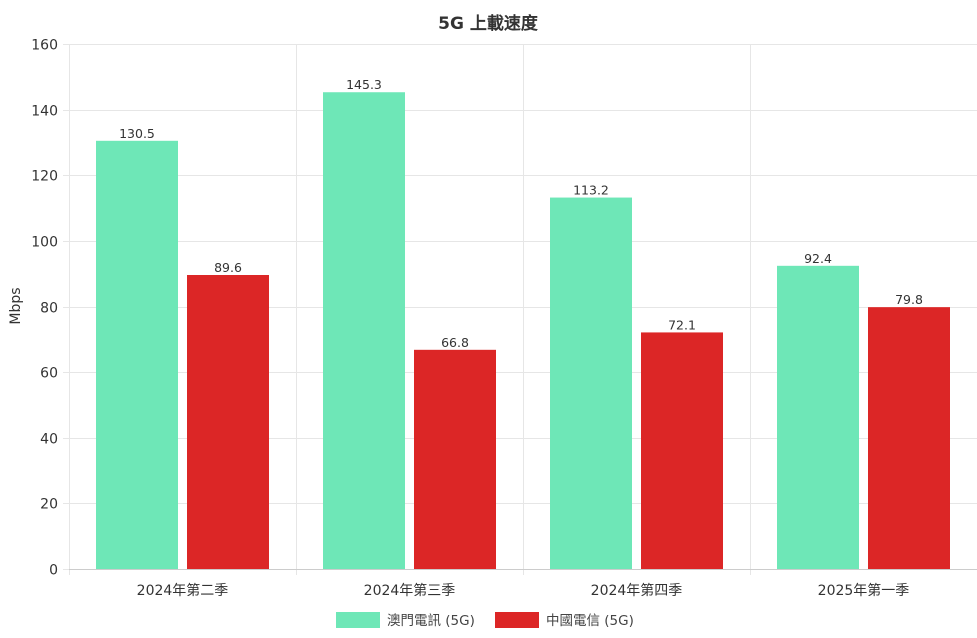  Describe the element at coordinates (16, 305) in the screenshot. I see `y-axis-label: Mbps` at that location.